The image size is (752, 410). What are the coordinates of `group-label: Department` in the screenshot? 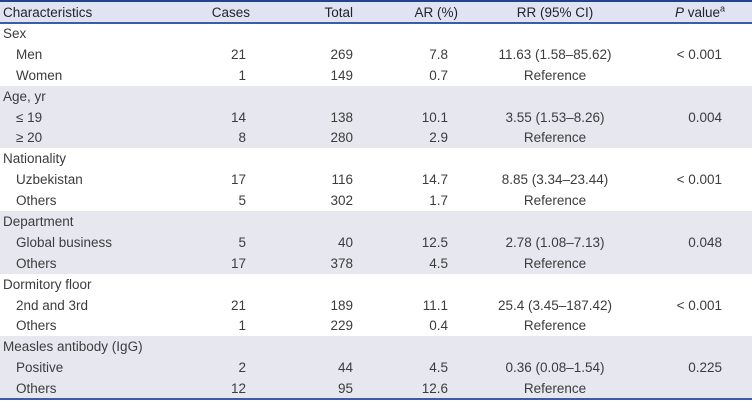 It's located at (38, 221).